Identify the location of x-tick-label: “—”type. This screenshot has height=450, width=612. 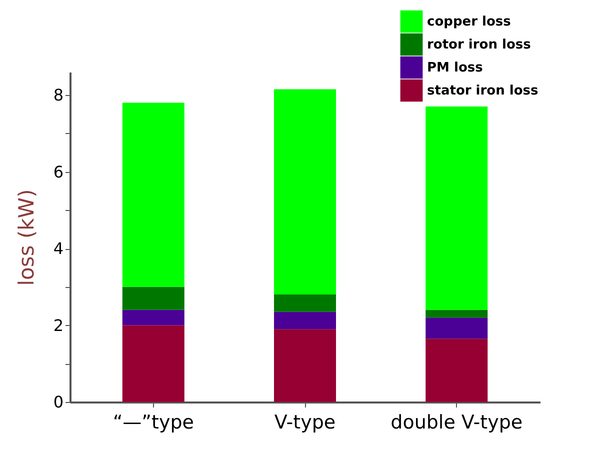
(153, 423).